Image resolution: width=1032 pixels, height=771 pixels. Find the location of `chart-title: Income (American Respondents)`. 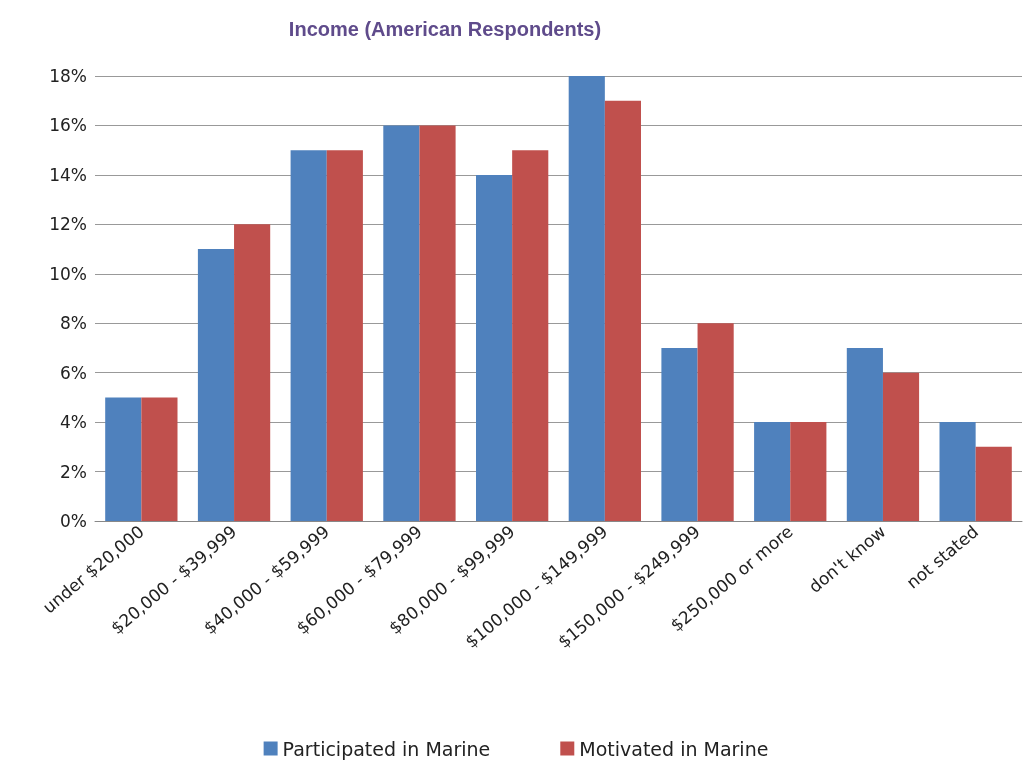

chart-title: Income (American Respondents) is located at coordinates (445, 29).